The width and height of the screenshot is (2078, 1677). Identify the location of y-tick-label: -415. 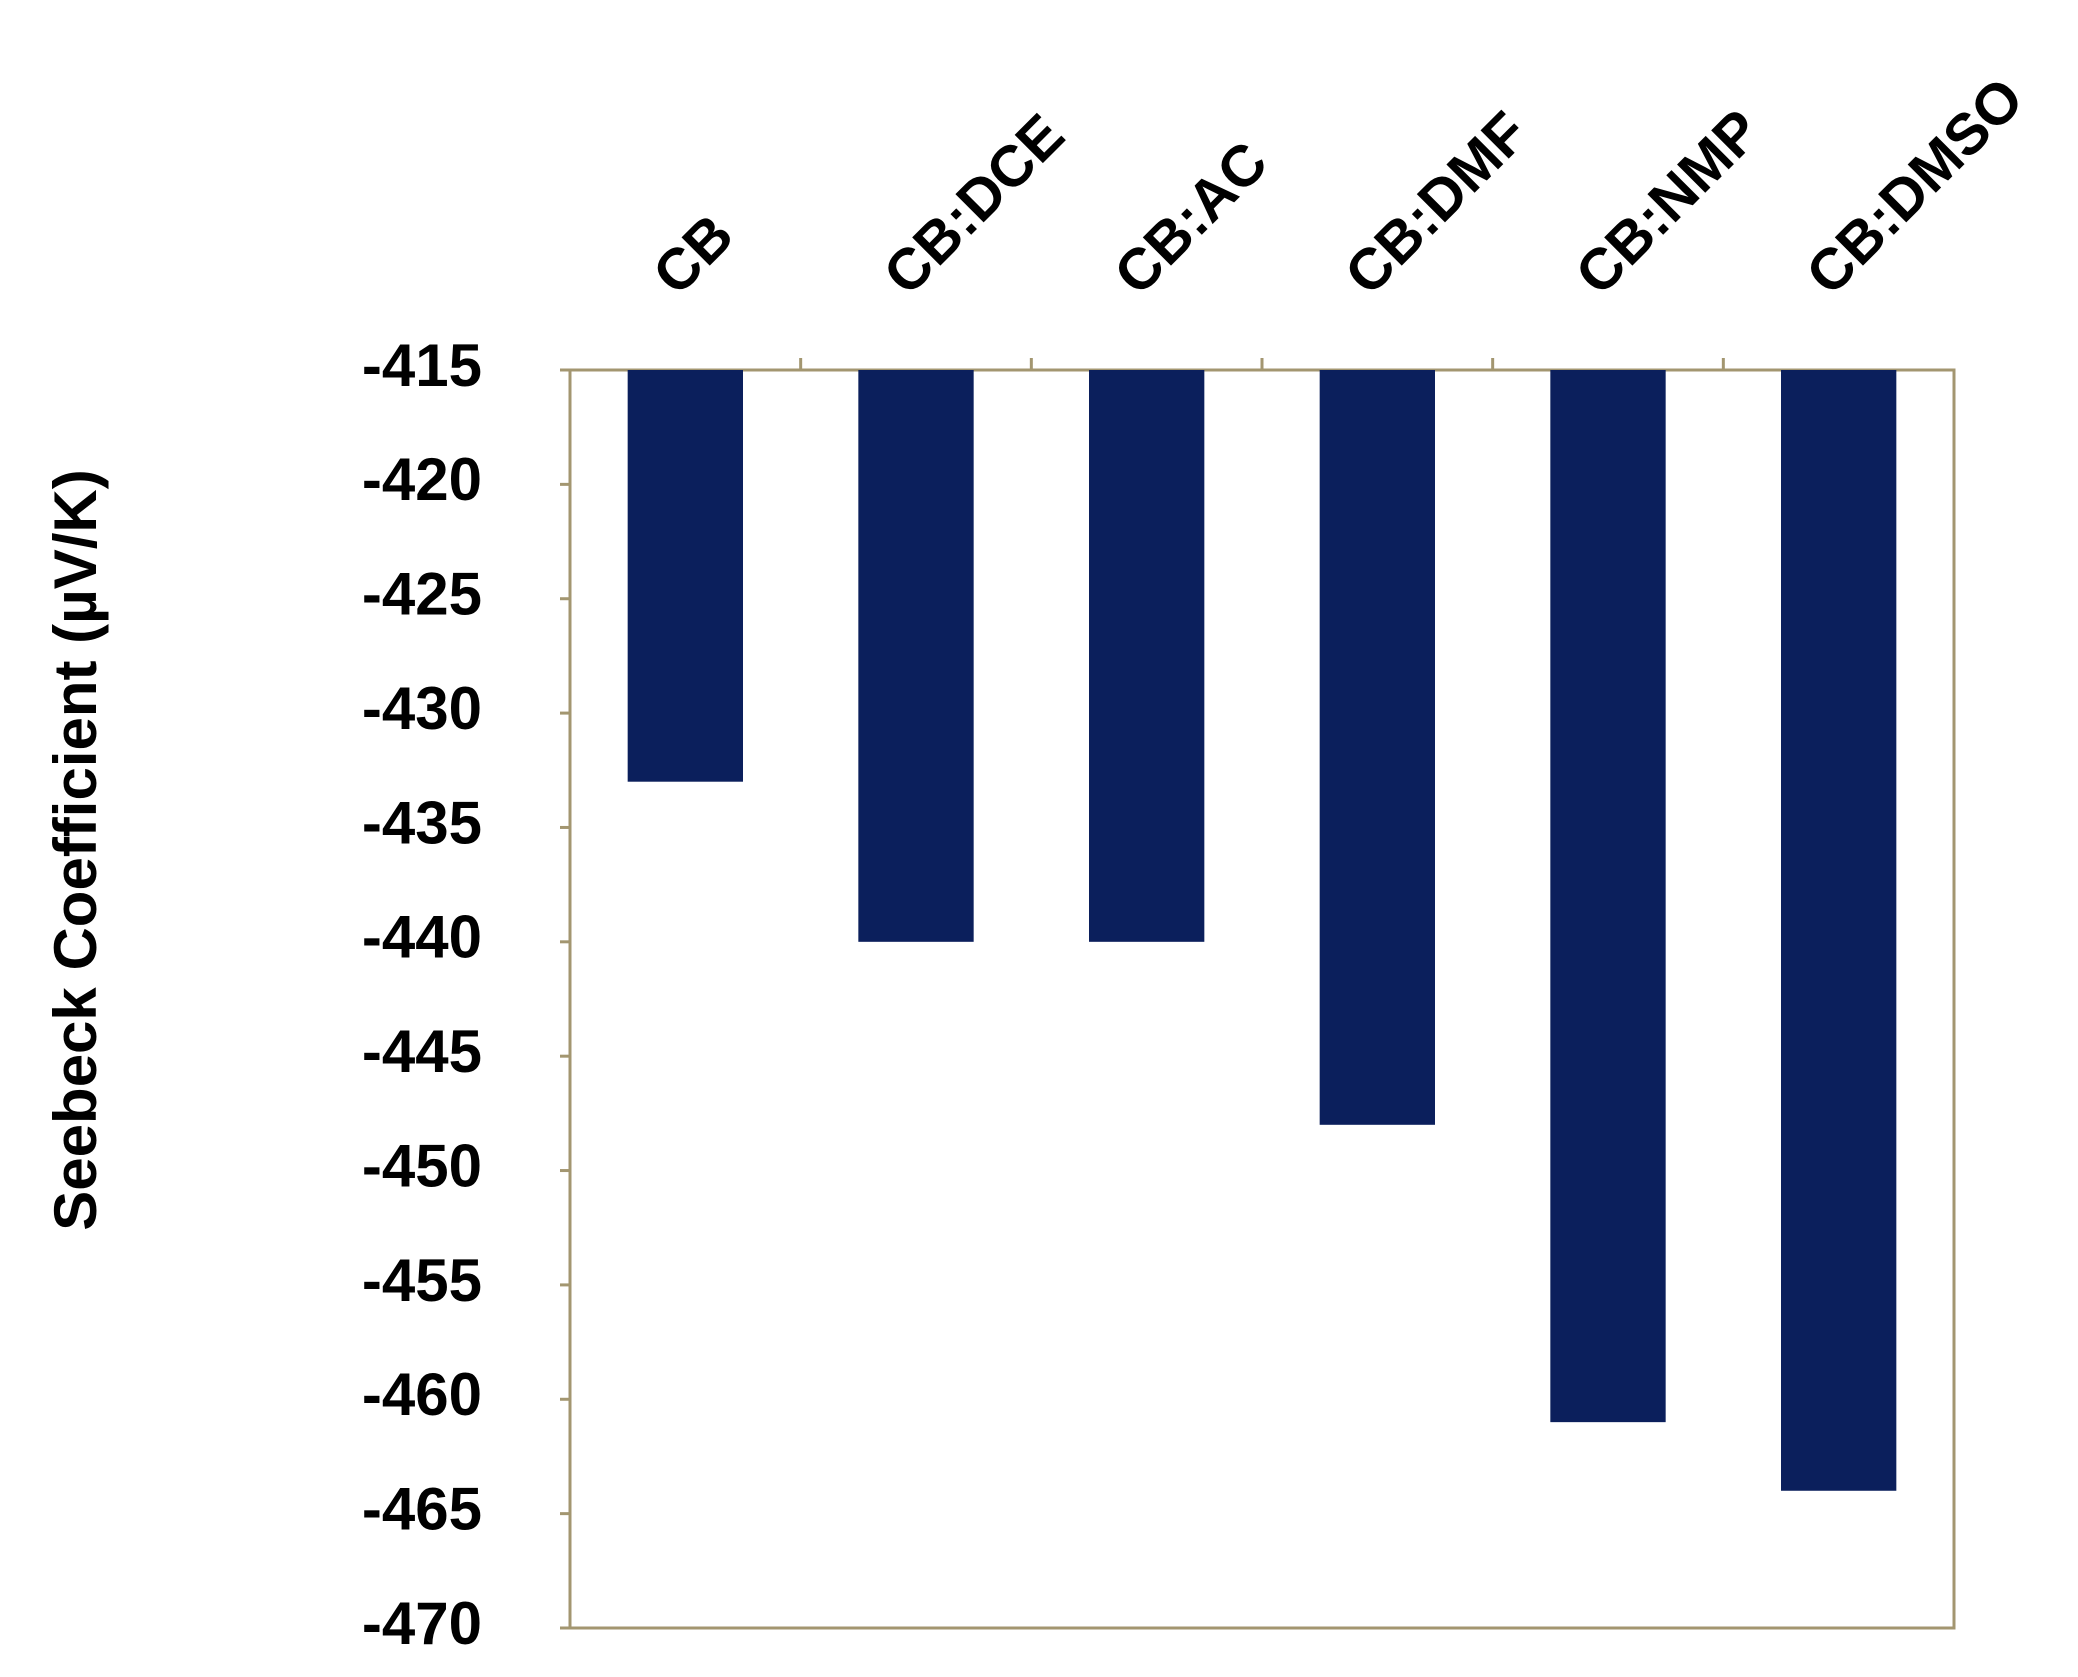
(422, 365).